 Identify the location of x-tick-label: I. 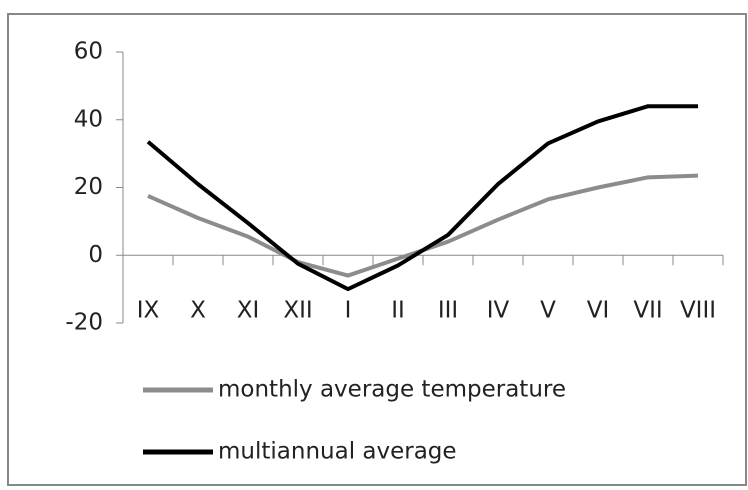
(348, 311).